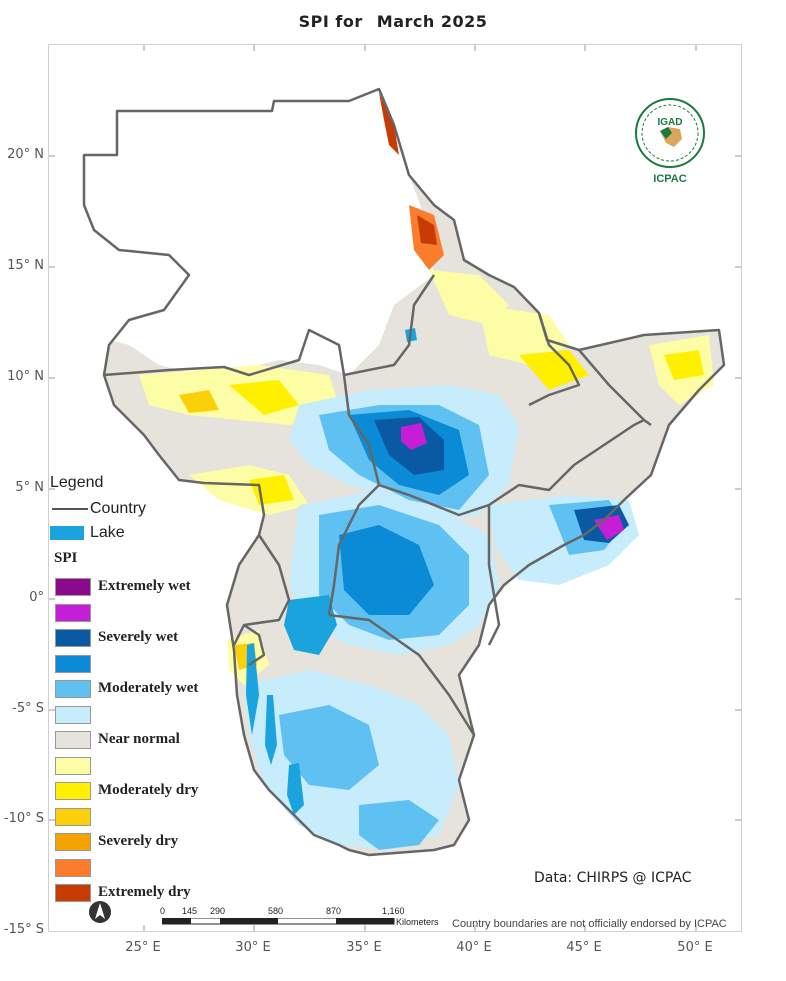  I want to click on lon-label-30e: 30° E, so click(253, 947).